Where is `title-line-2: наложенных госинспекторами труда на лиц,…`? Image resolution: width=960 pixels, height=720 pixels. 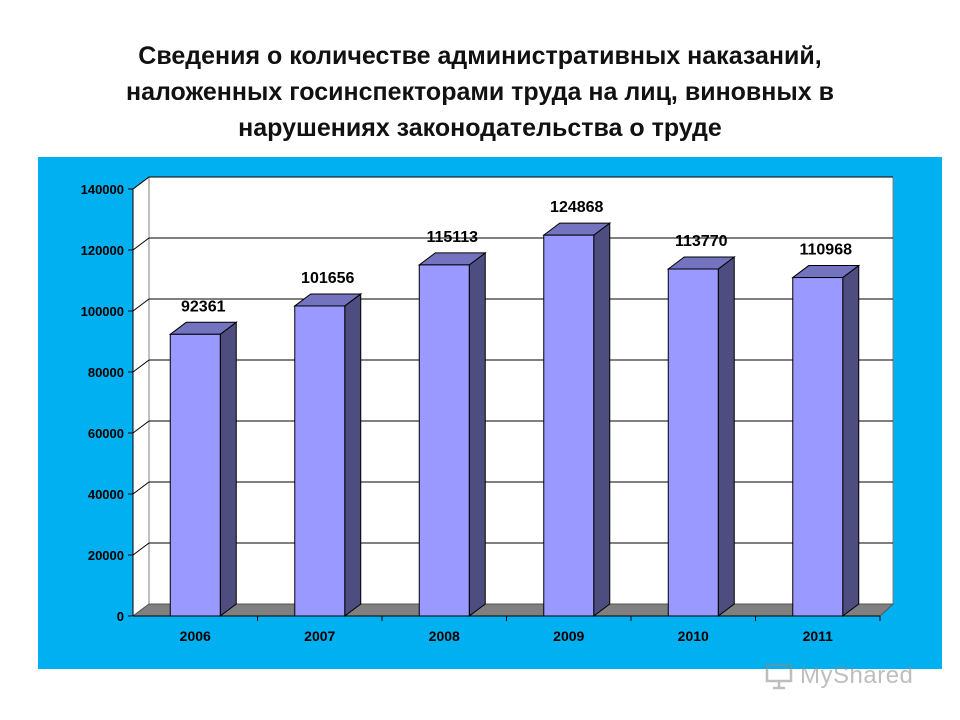 title-line-2: наложенных госинспекторами труда на лиц,… is located at coordinates (480, 92).